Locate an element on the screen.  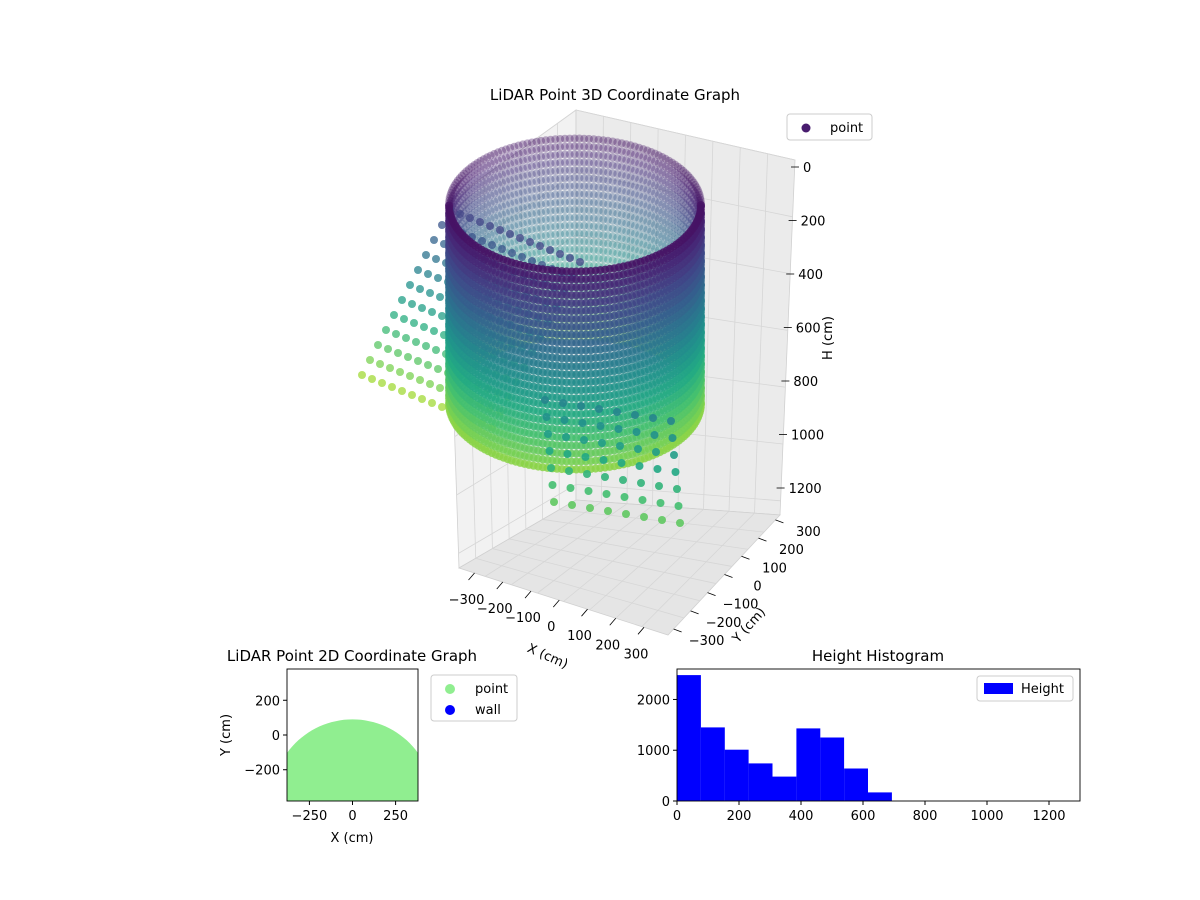
x-tick-label-hist: 0 is located at coordinates (677, 816).